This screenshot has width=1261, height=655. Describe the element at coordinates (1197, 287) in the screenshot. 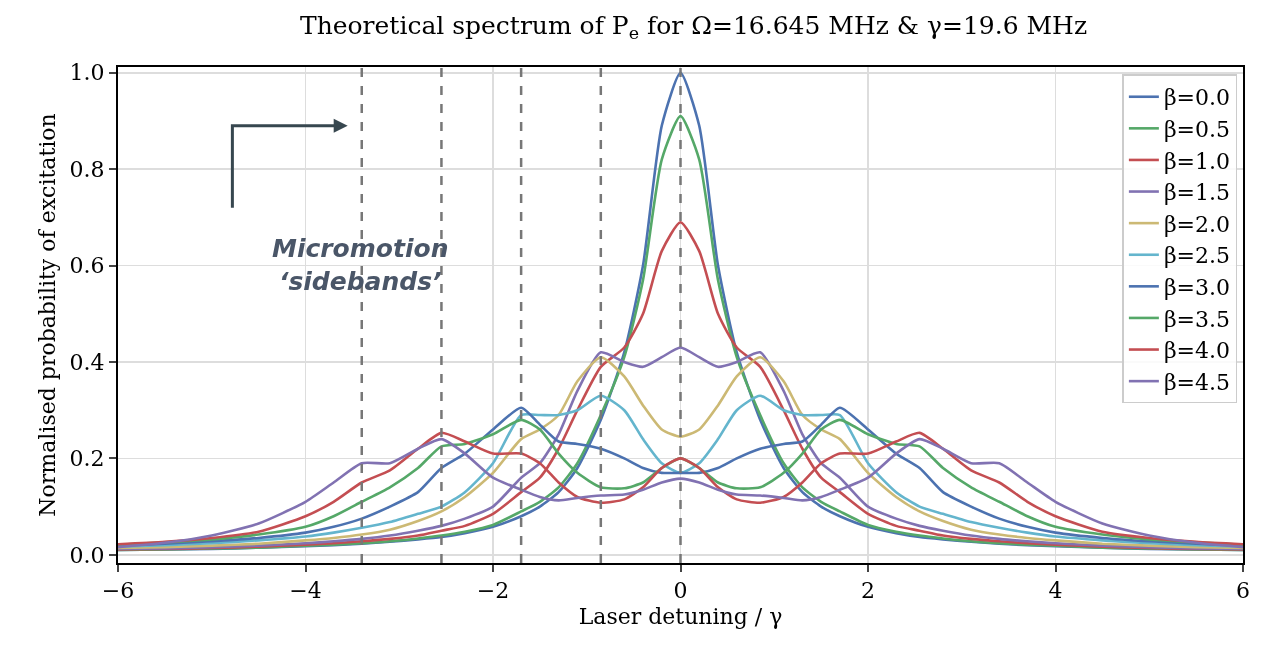

I see `legend-label: β=3.0` at that location.